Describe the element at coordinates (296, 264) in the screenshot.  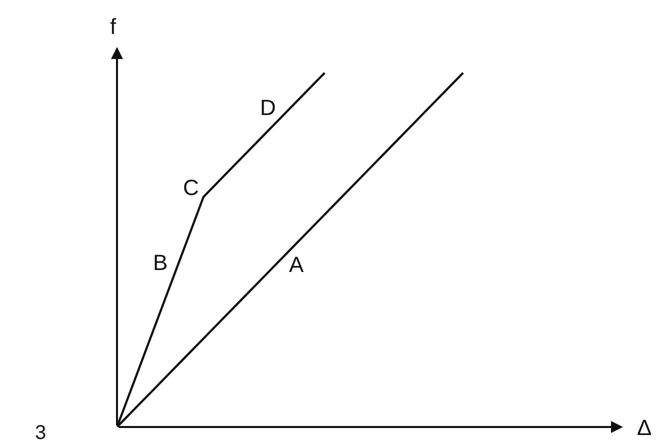
I see `series-label: A` at that location.